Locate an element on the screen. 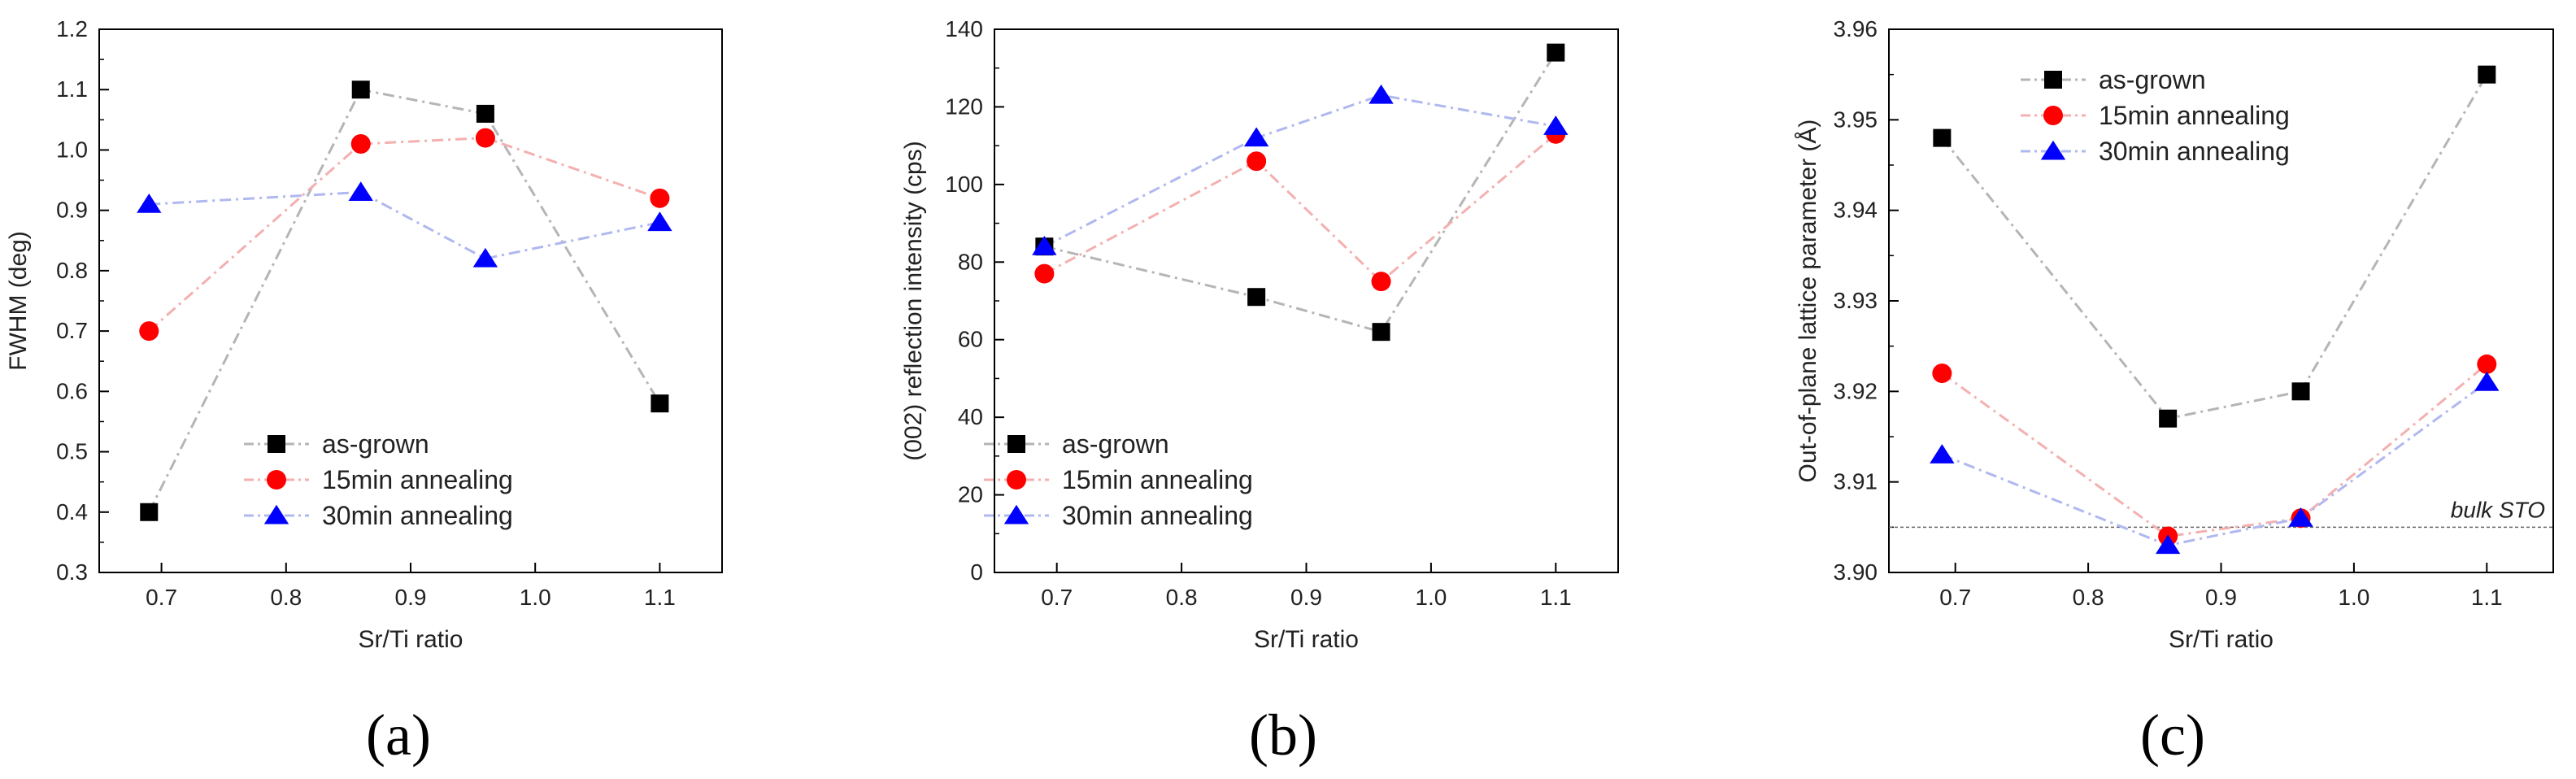  y-tick-label: 3.93 is located at coordinates (1856, 300).